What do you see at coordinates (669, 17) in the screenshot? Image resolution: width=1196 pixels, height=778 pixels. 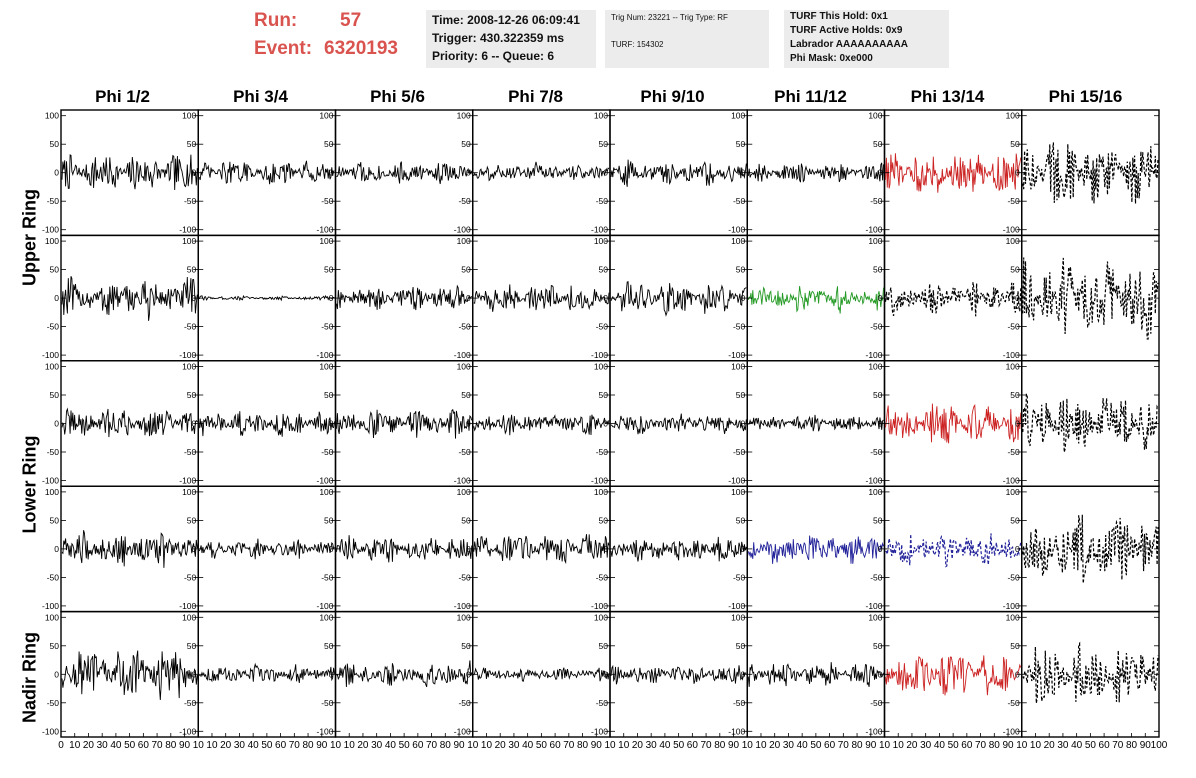 I see `trig-num-text: Trig Num: 23221 -- Trig Type: RF` at bounding box center [669, 17].